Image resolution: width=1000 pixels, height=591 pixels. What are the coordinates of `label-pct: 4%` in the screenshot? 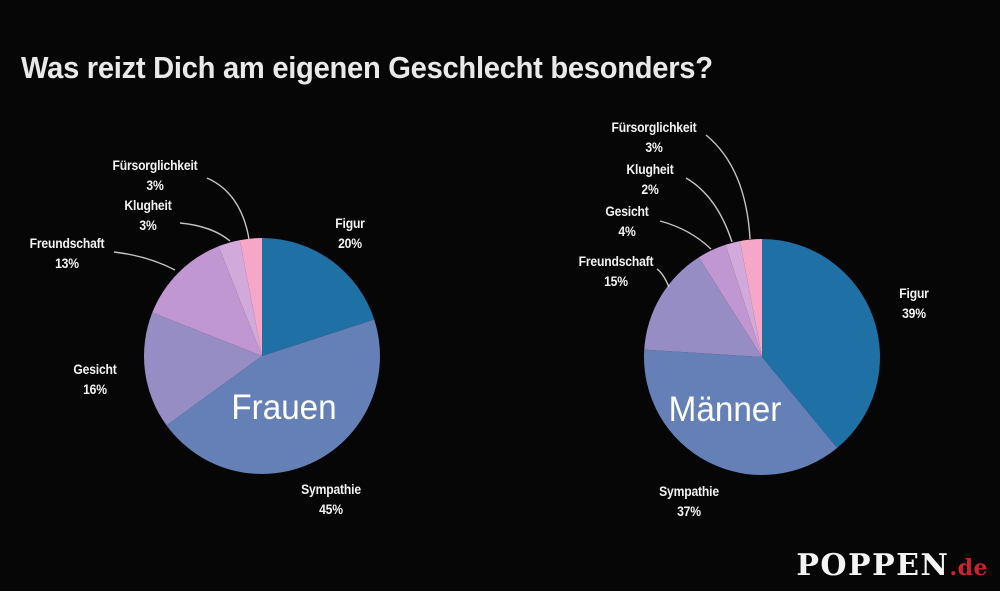 It's located at (627, 231).